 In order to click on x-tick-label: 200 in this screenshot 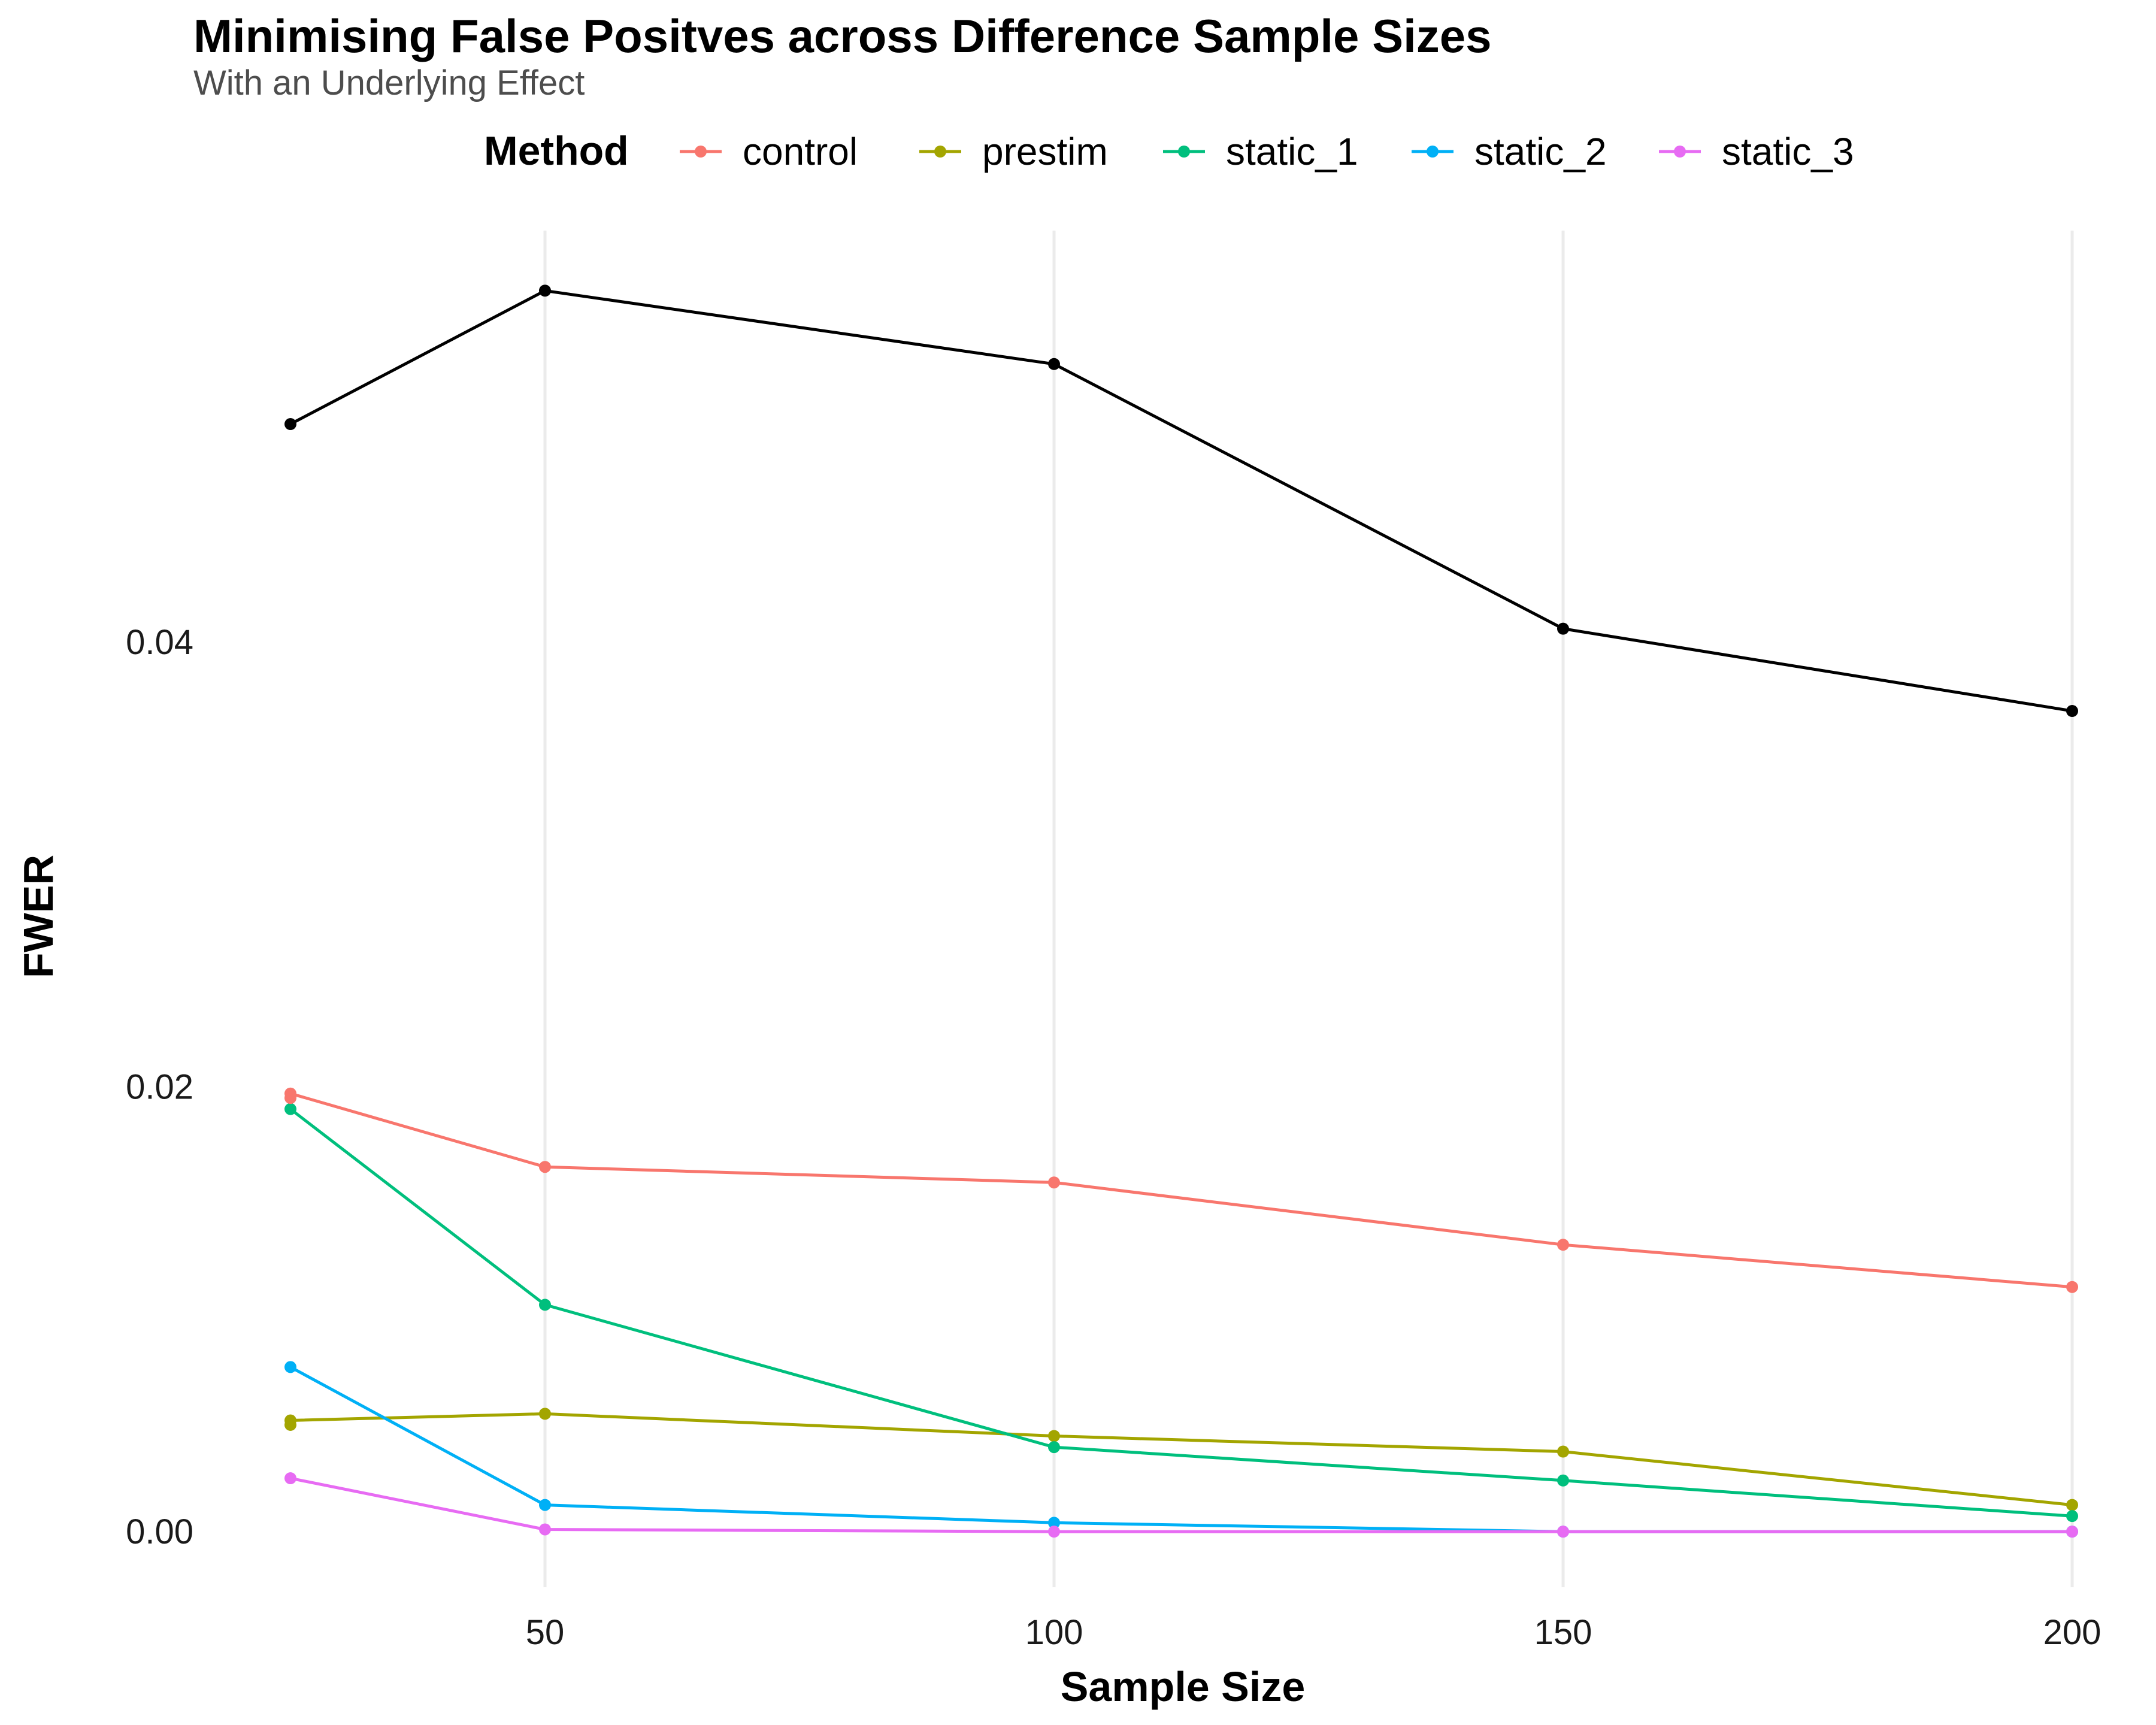, I will do `click(2072, 1632)`.